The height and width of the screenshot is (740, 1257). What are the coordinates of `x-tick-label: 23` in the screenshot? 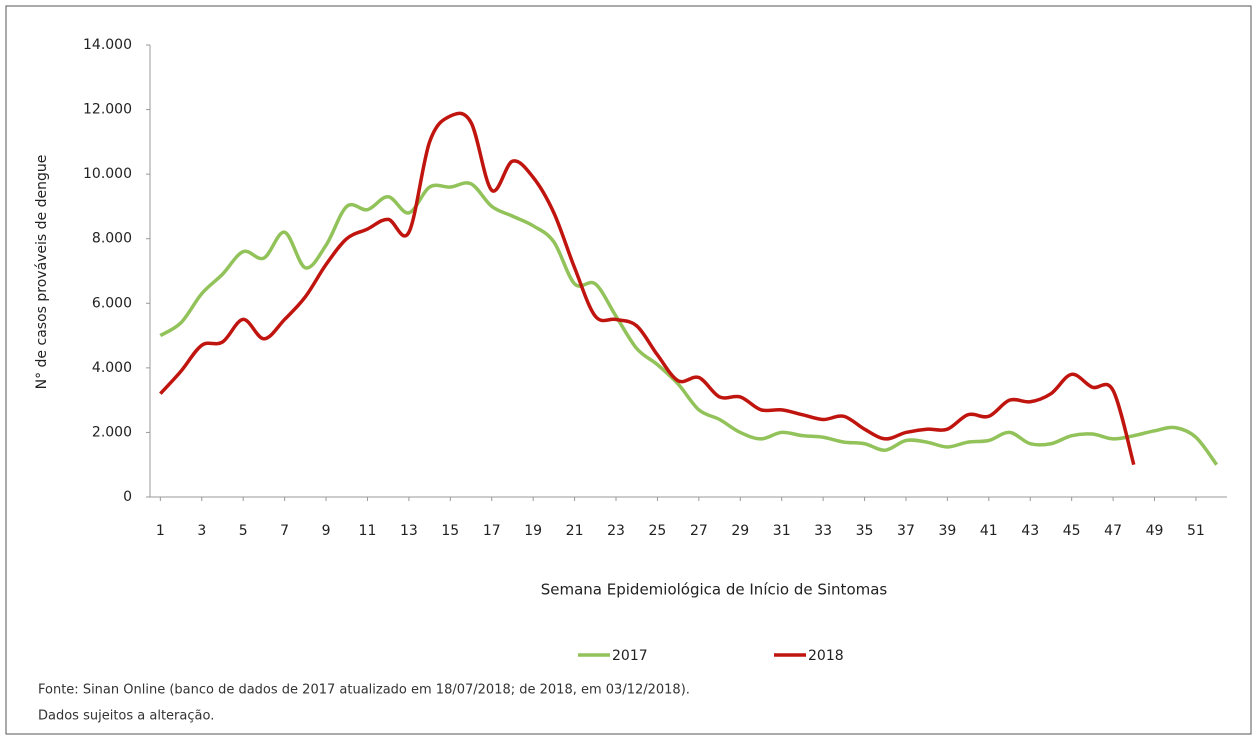 It's located at (616, 531).